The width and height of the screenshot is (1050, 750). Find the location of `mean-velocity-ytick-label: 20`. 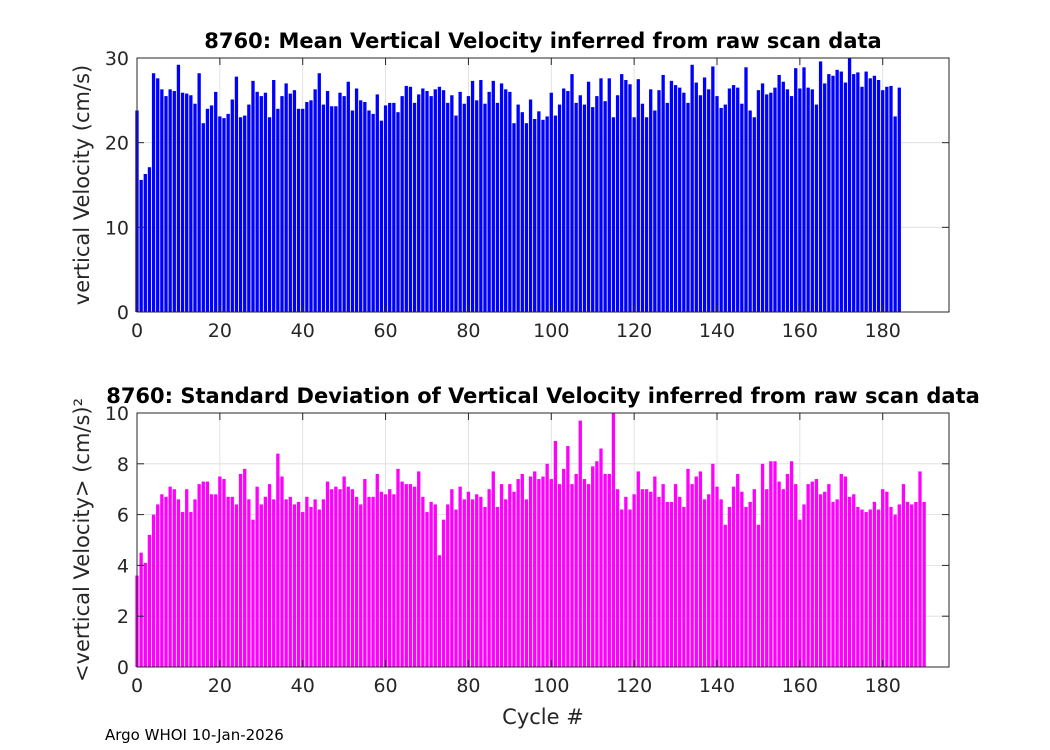

mean-velocity-ytick-label: 20 is located at coordinates (117, 144).